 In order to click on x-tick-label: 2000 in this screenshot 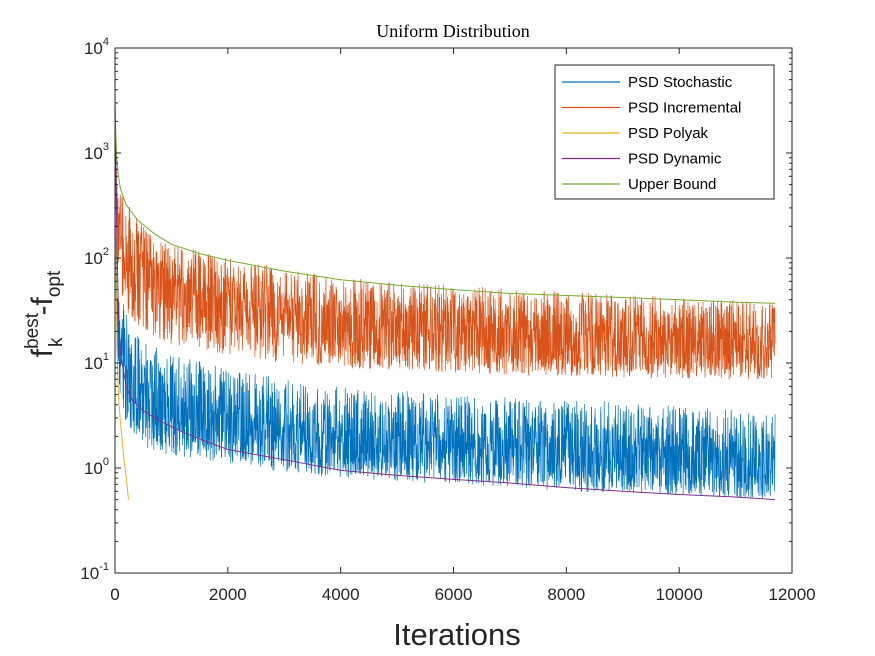, I will do `click(228, 594)`.